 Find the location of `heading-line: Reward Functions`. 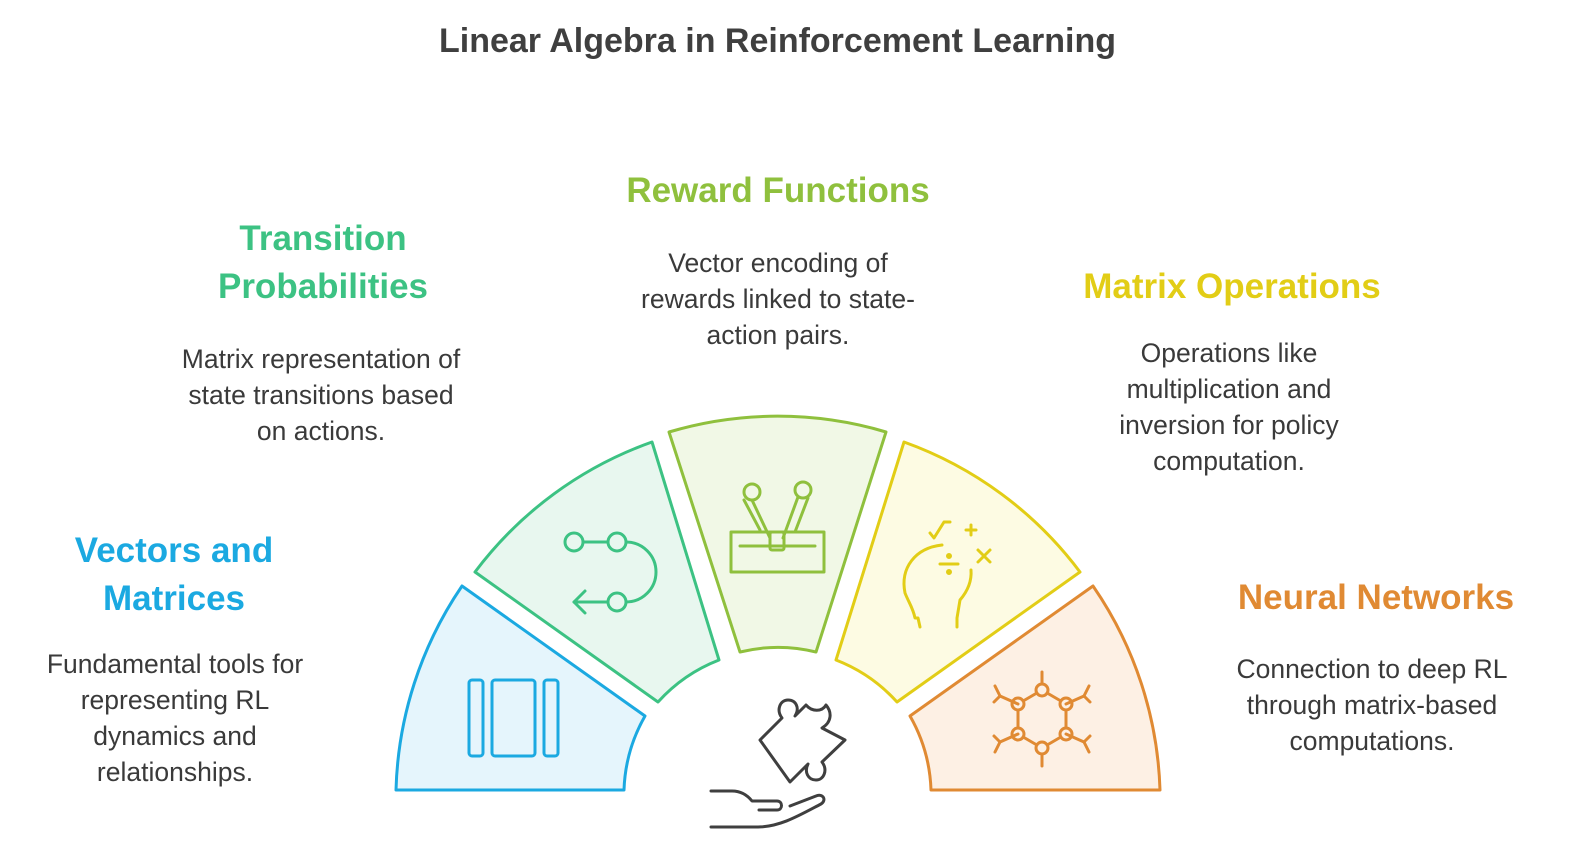

heading-line: Reward Functions is located at coordinates (778, 190).